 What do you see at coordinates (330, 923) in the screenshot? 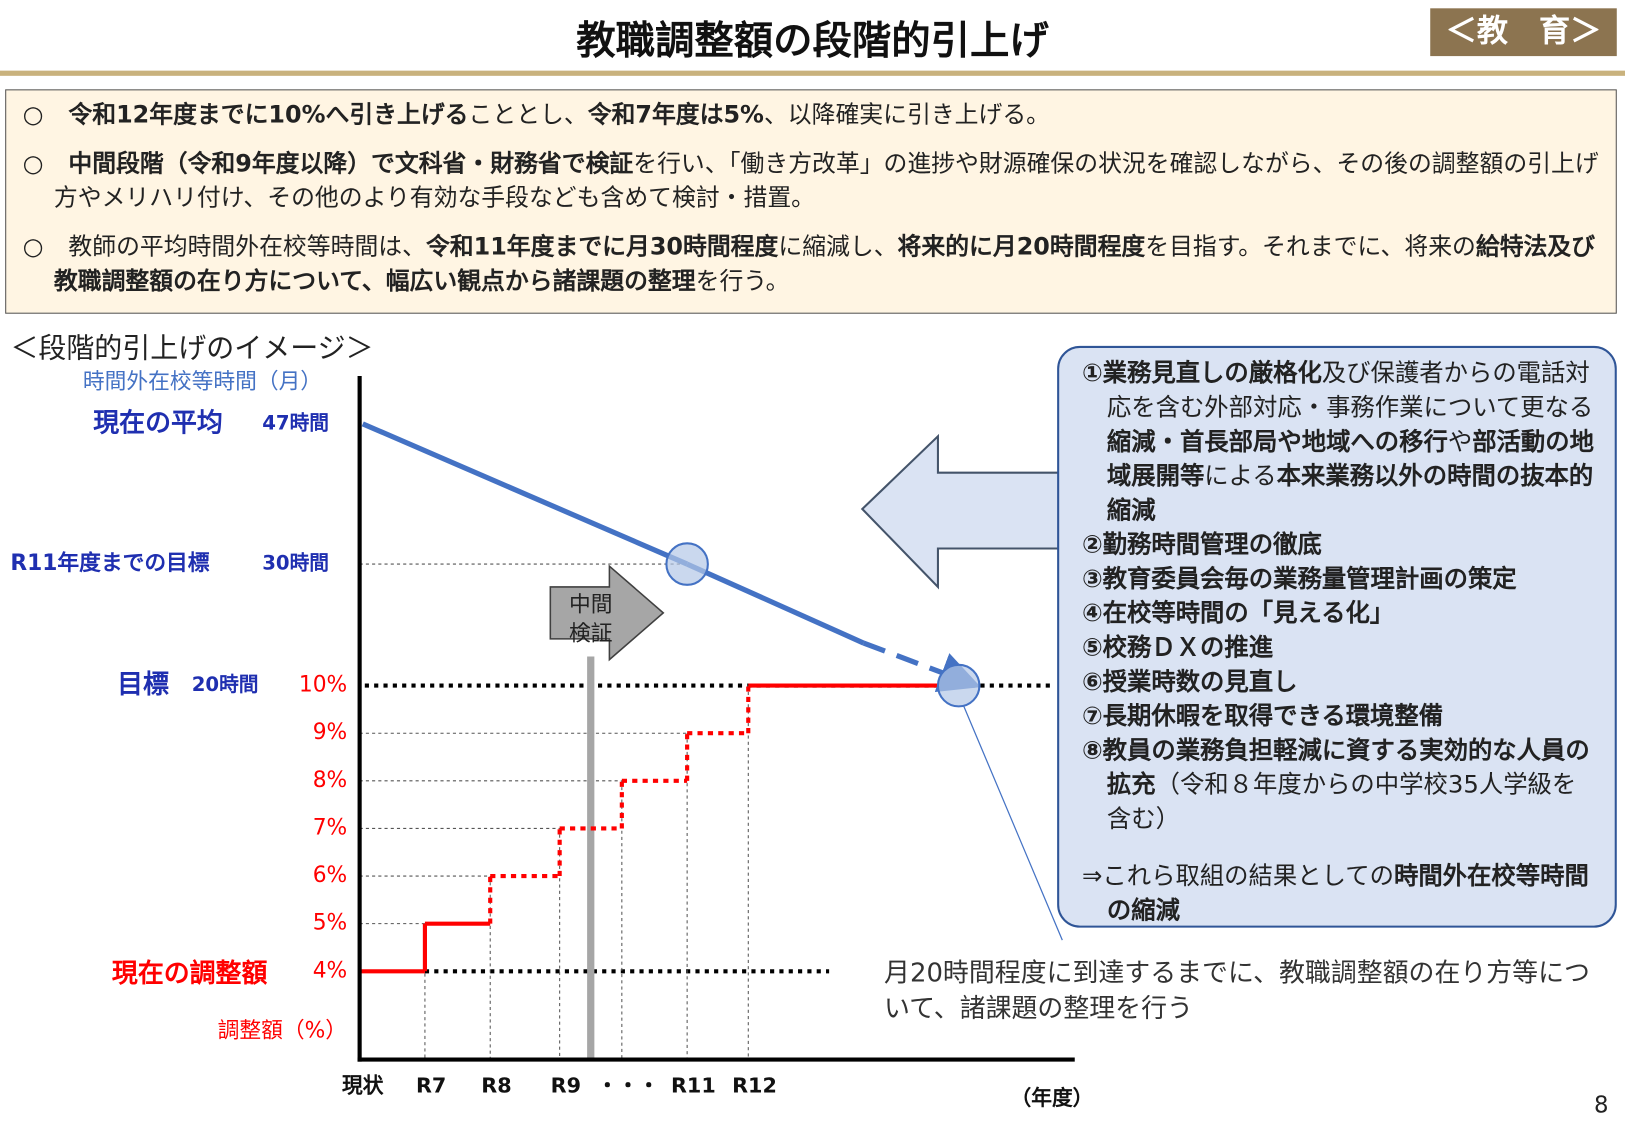
I see `y2-tick-label: 5%` at bounding box center [330, 923].